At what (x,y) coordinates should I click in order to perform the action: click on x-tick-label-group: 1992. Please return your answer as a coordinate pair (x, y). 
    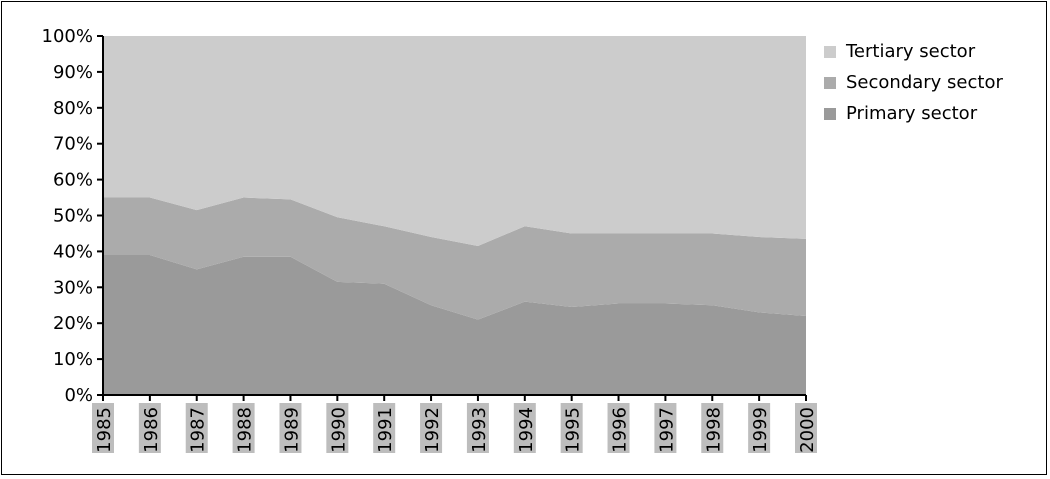
    Looking at the image, I should click on (431, 428).